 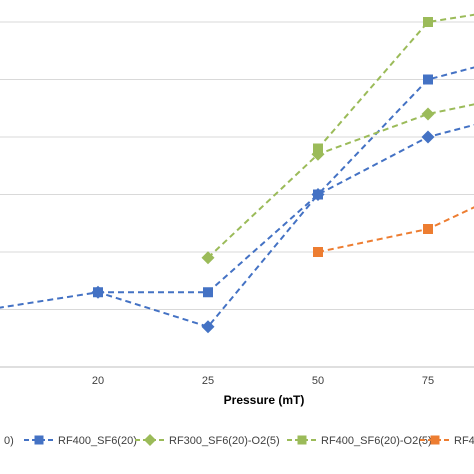 I want to click on legend-label: RF400, so click(x=464, y=441).